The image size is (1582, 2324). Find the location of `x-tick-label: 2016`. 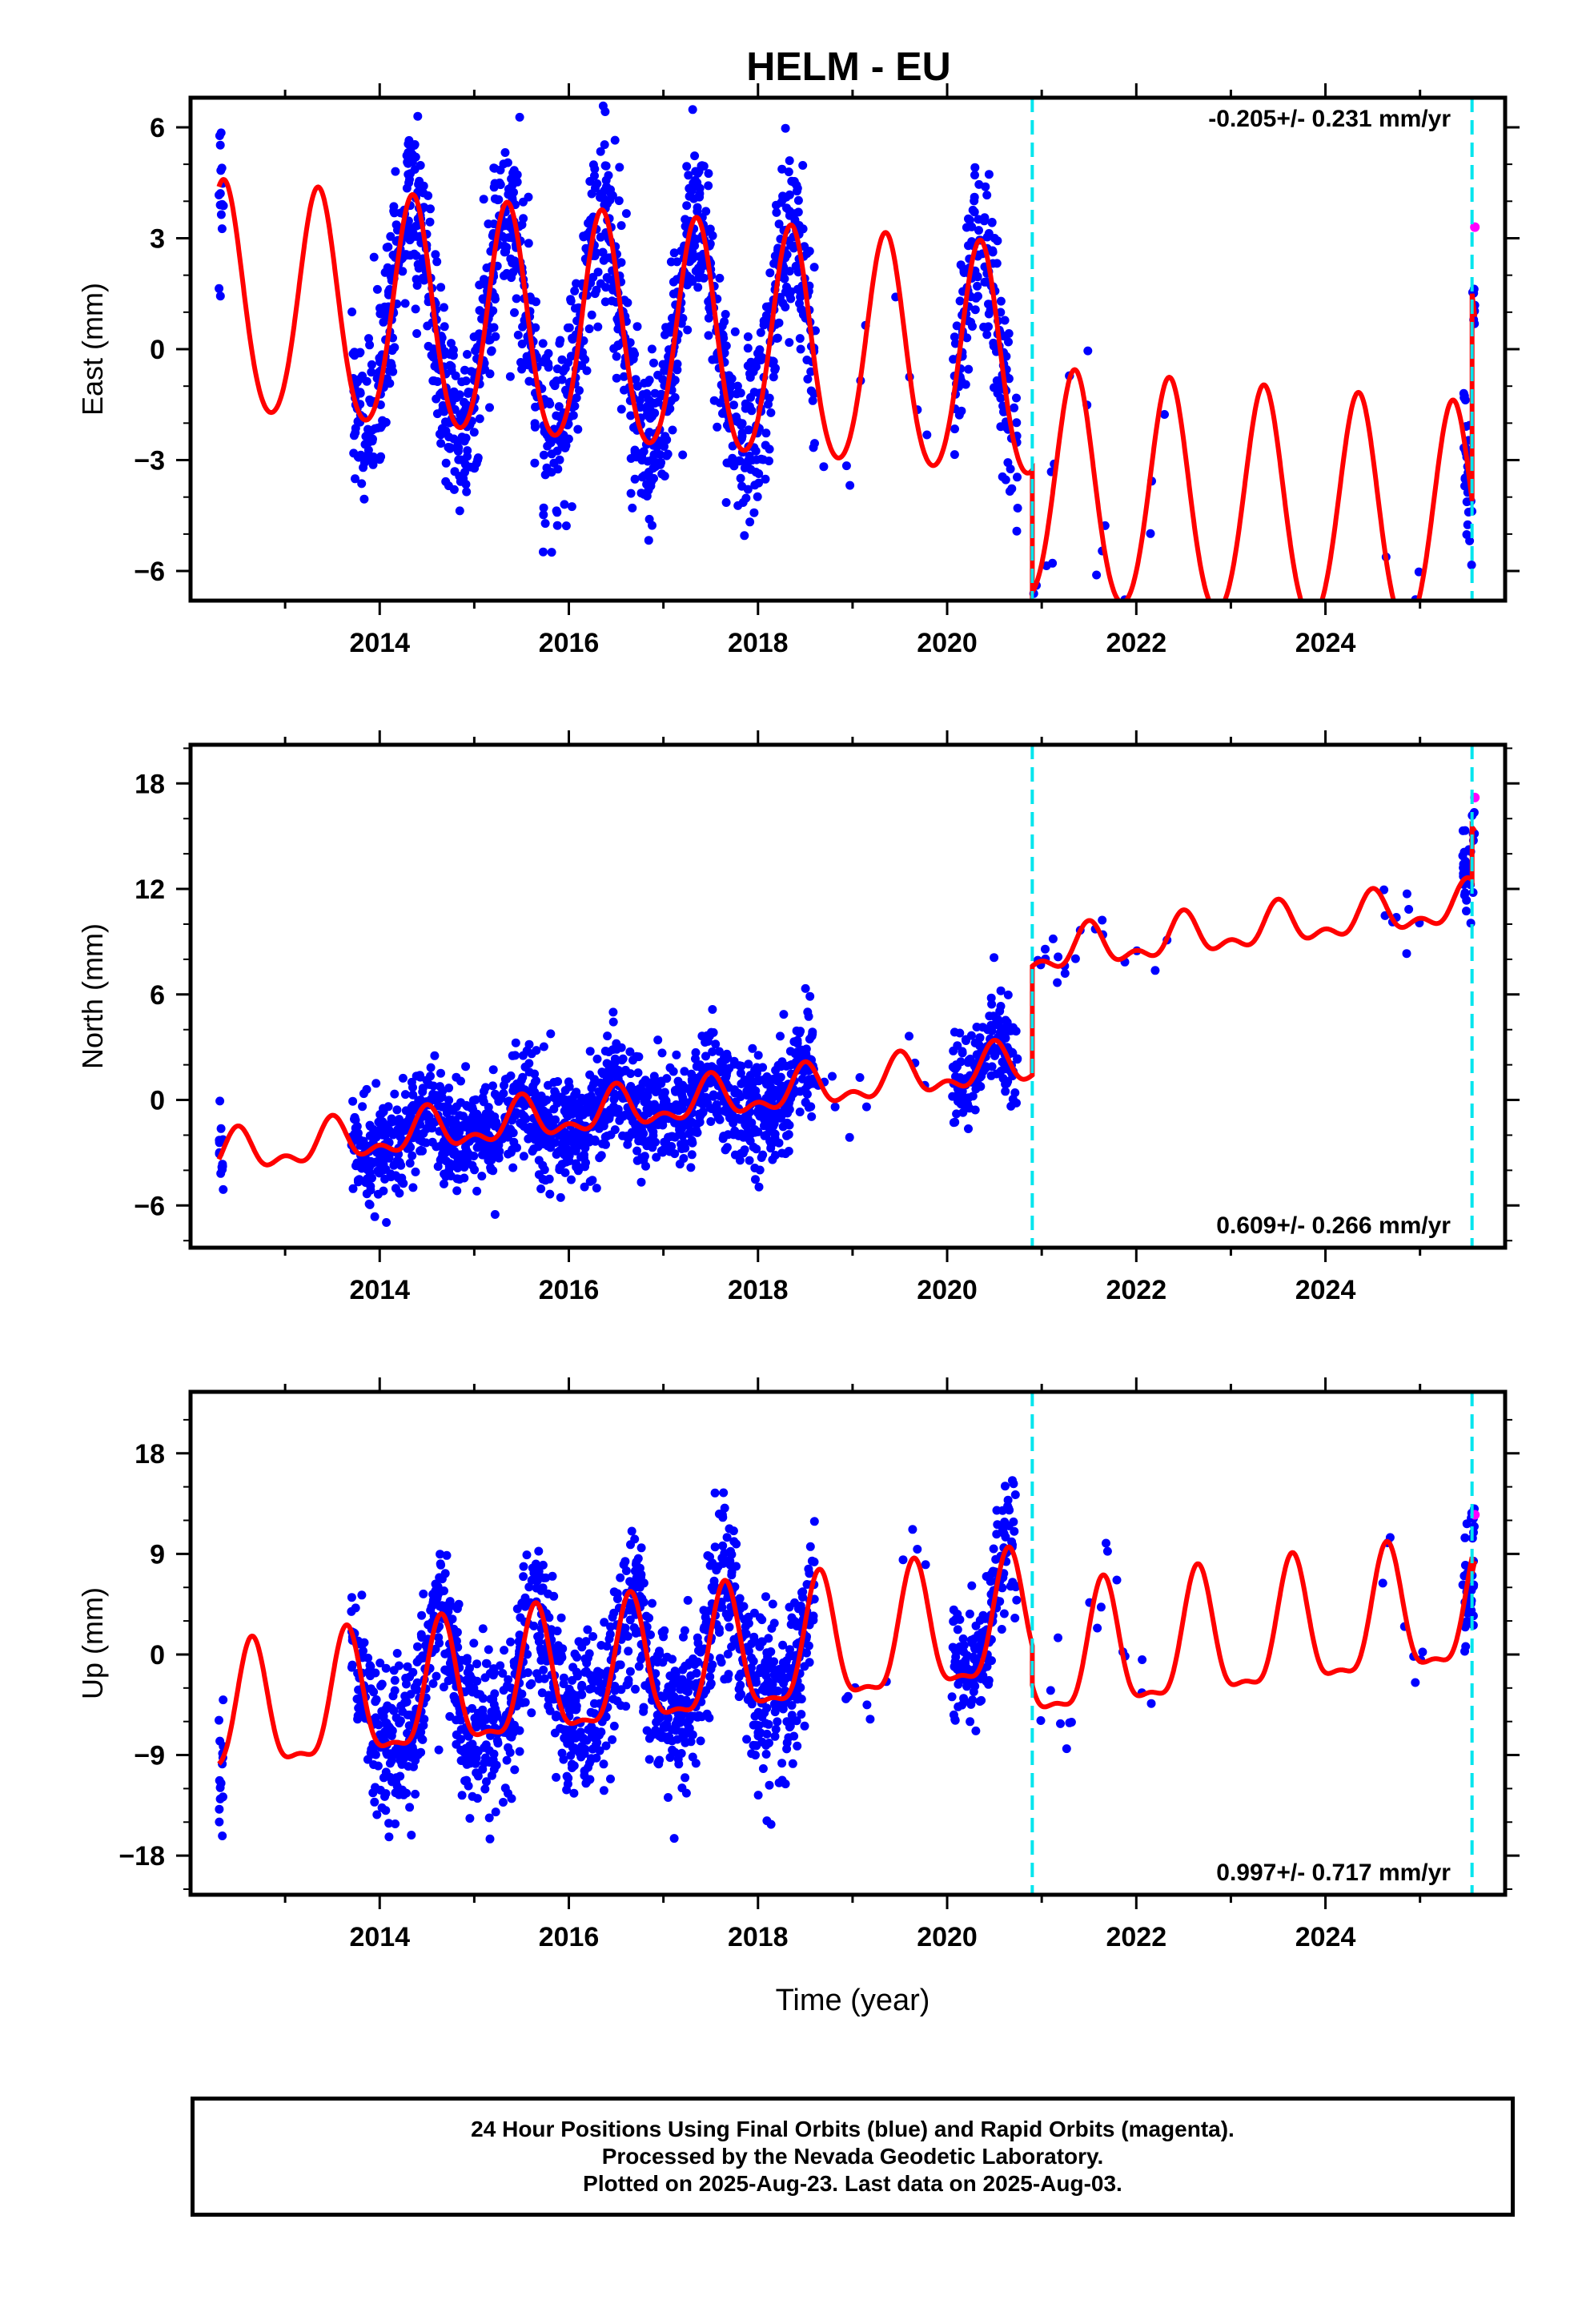

x-tick-label: 2016 is located at coordinates (569, 643).